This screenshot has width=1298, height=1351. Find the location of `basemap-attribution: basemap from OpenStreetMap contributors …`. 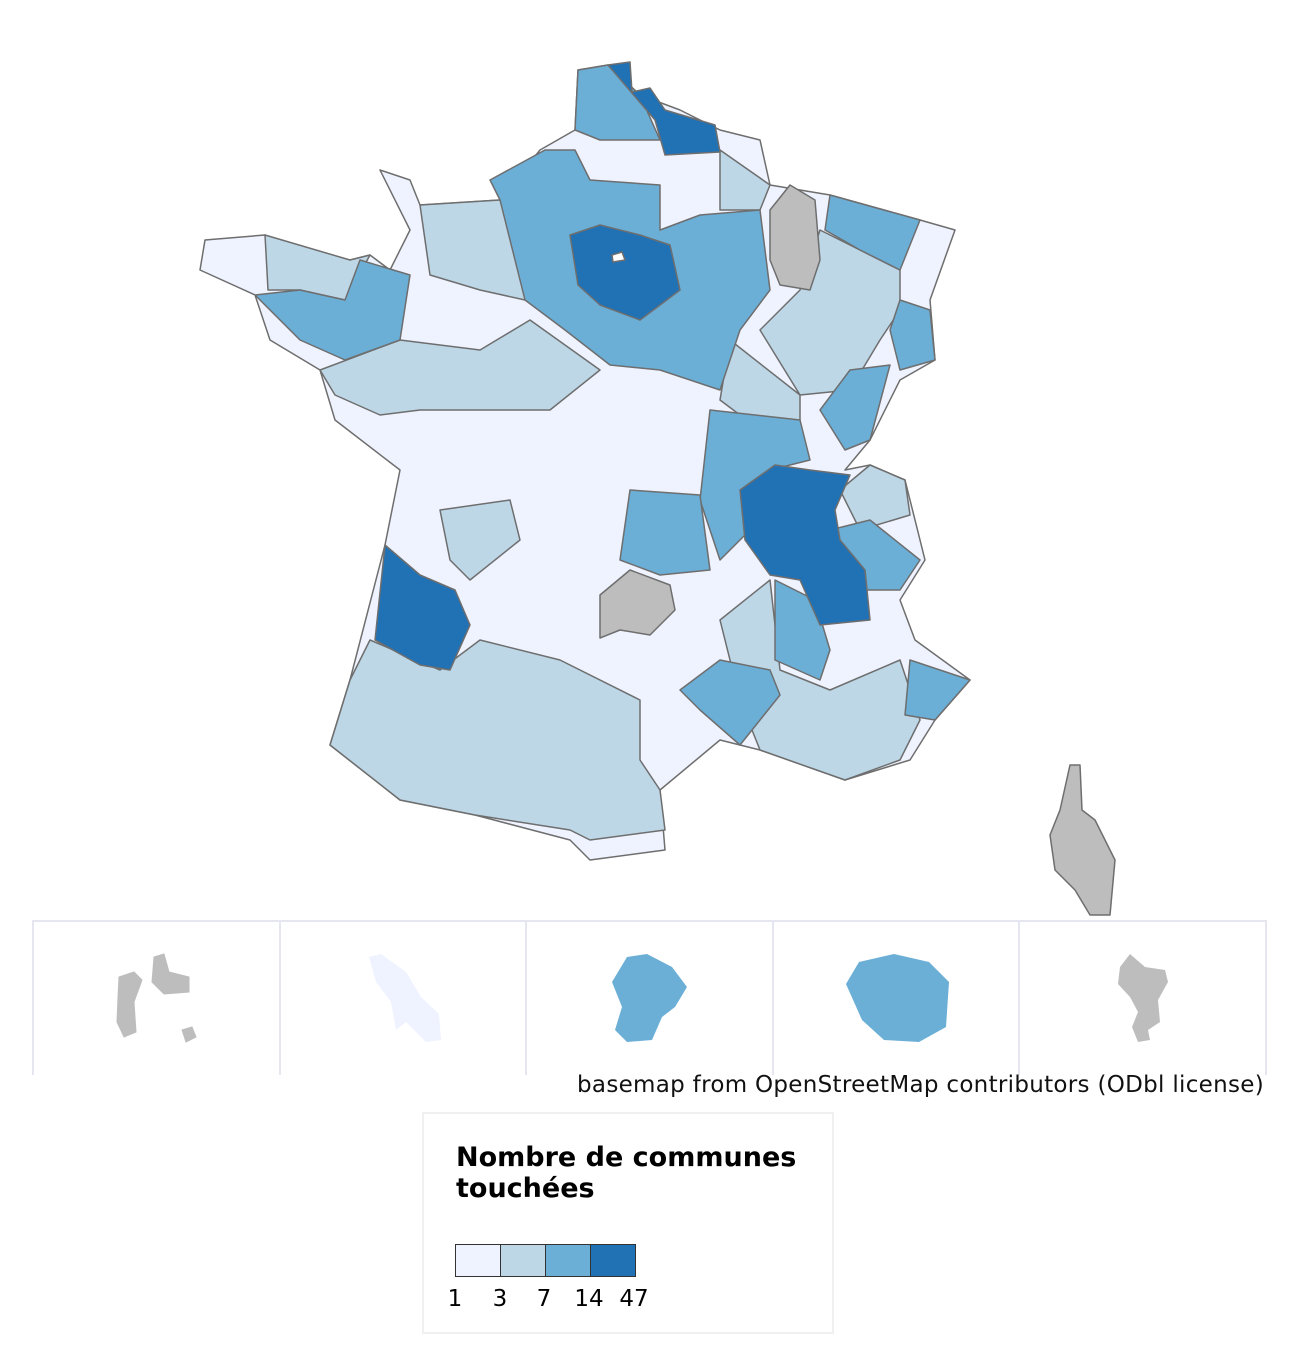

basemap-attribution: basemap from OpenStreetMap contributors … is located at coordinates (920, 1085).